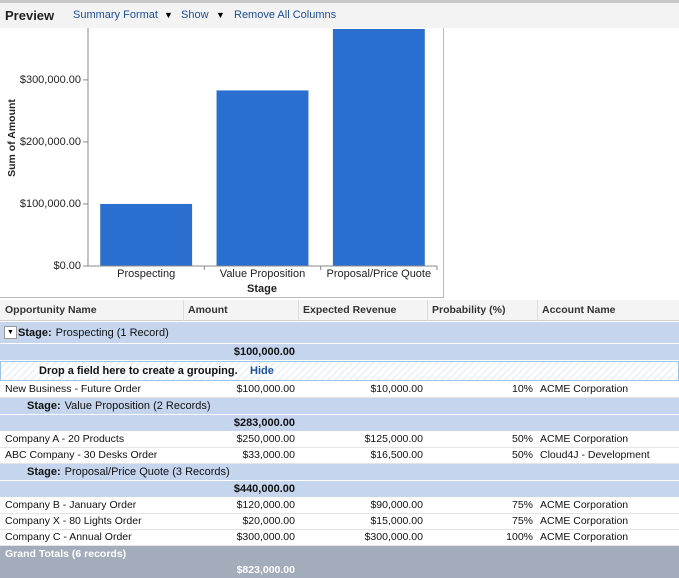 Image resolution: width=679 pixels, height=578 pixels. What do you see at coordinates (112, 333) in the screenshot?
I see `group-title: Prospecting (1 Record)` at bounding box center [112, 333].